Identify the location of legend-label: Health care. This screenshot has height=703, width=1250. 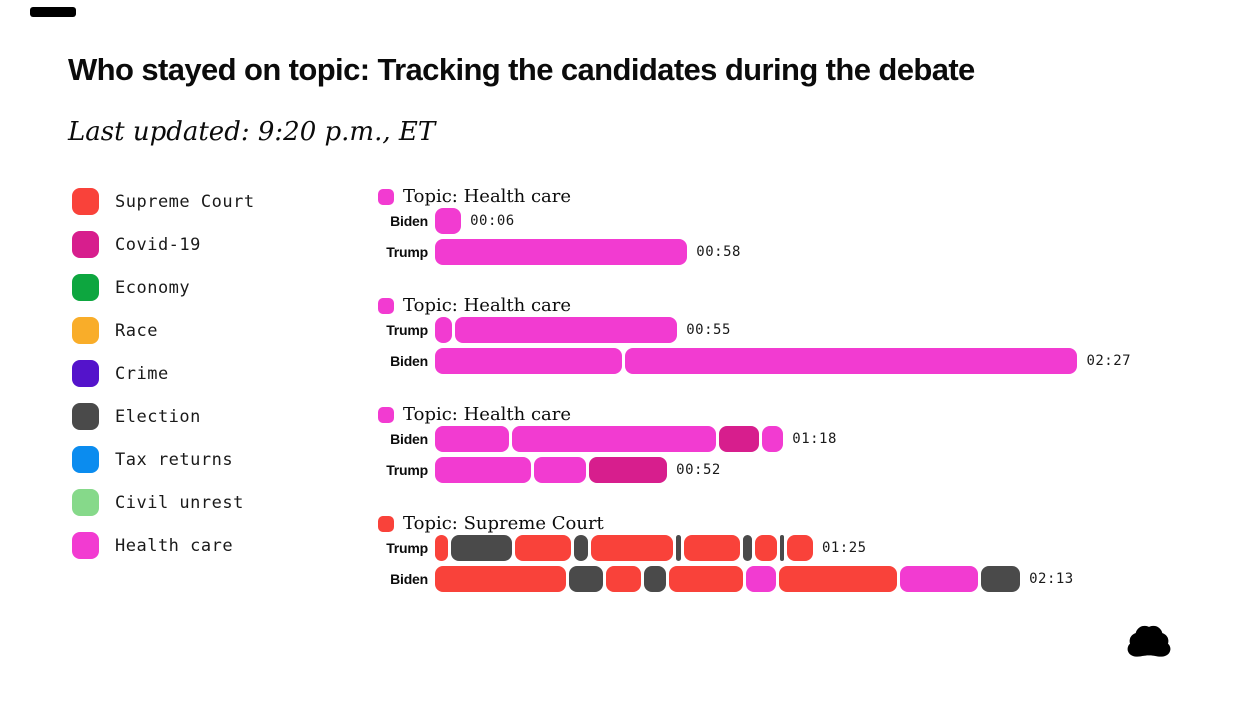
(174, 545).